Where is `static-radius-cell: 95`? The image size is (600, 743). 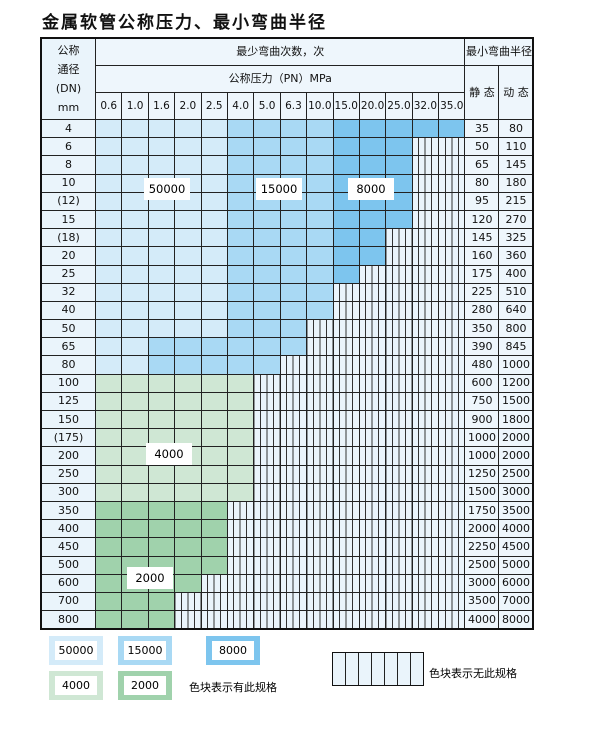
static-radius-cell: 95 is located at coordinates (482, 201).